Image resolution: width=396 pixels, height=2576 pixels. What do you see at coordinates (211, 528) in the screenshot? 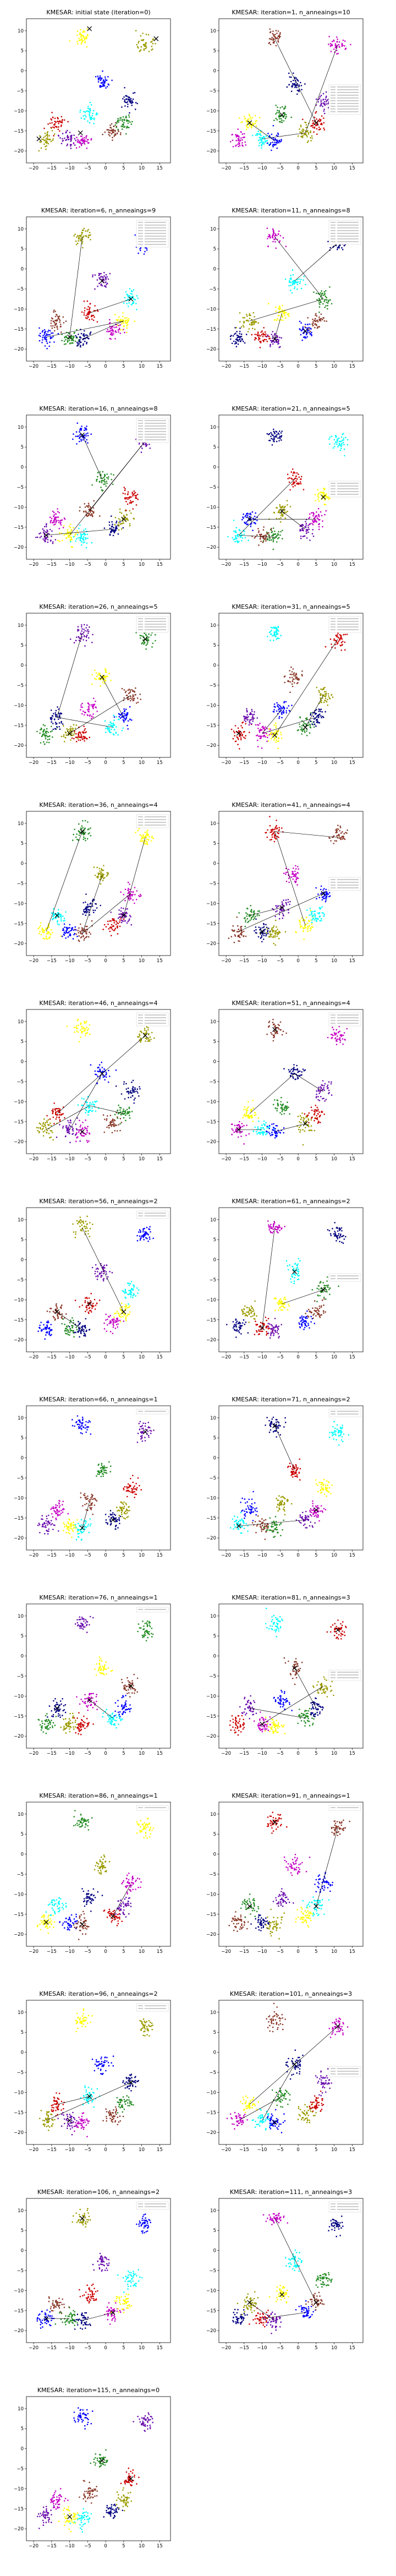
I see `y-tick-label: −15` at bounding box center [211, 528].